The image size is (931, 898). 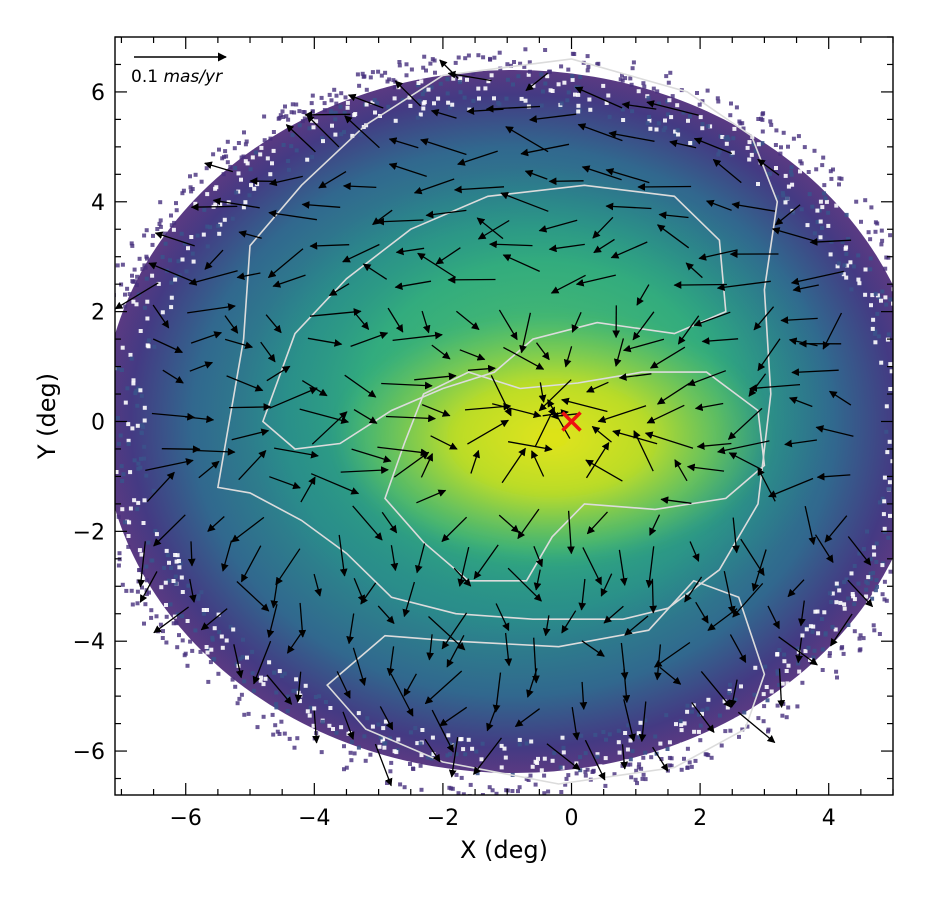 What do you see at coordinates (552, 438) in the screenshot?
I see `density-core` at bounding box center [552, 438].